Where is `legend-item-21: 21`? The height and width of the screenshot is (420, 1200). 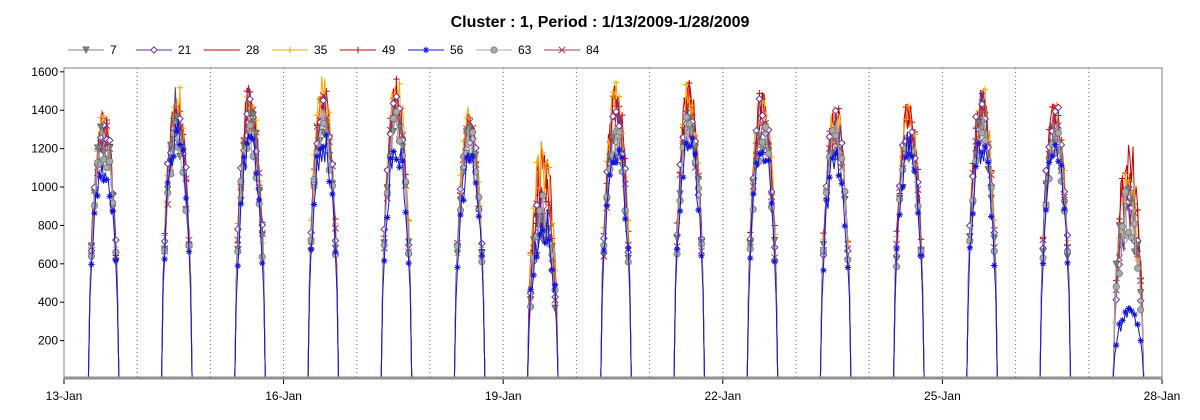
legend-item-21: 21 is located at coordinates (164, 50).